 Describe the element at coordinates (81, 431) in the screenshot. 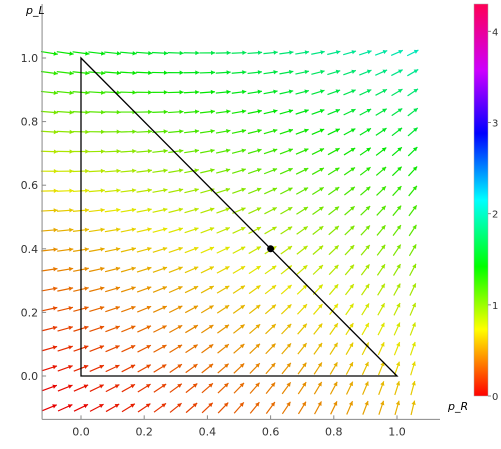

I see `x-tick-label: 0.0` at that location.